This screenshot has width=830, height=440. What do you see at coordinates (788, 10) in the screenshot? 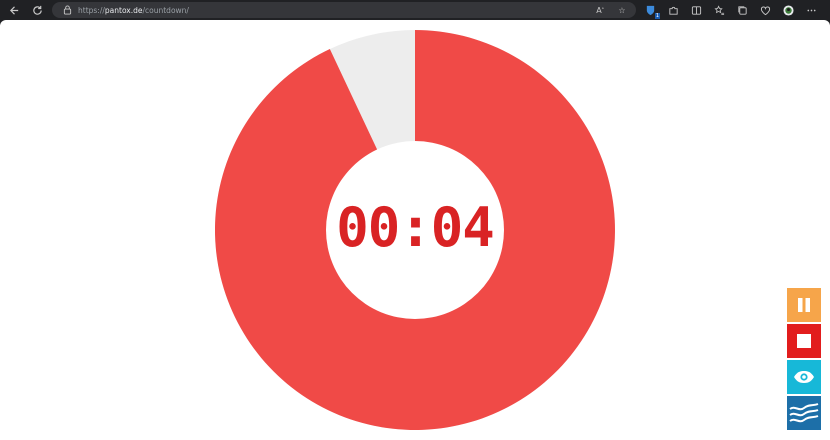
I see `profile-avatar` at bounding box center [788, 10].